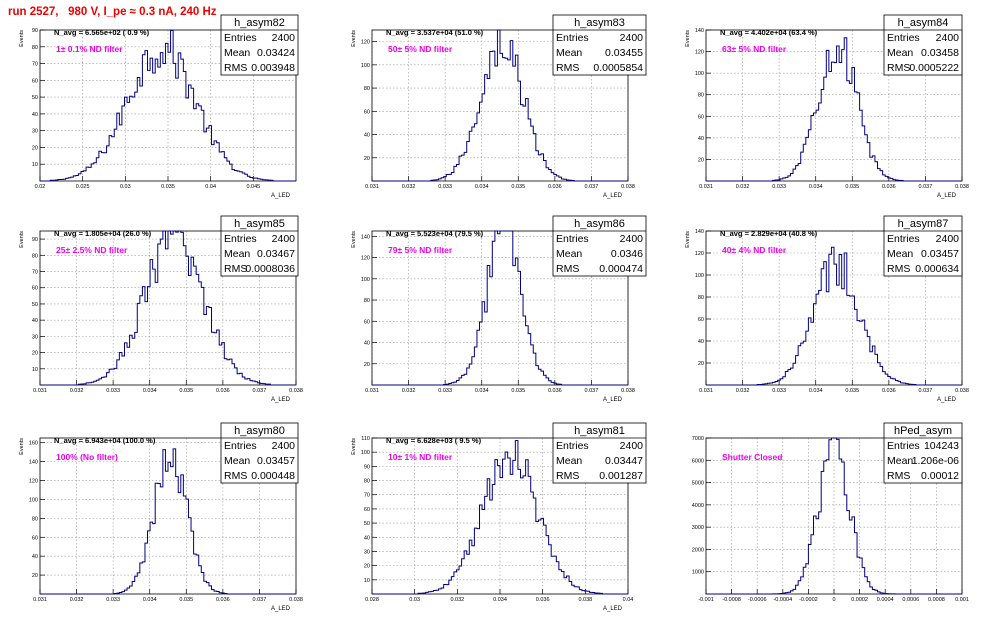 This screenshot has height=622, width=996. What do you see at coordinates (112, 12) in the screenshot?
I see `run-title: run 2527, 980 V, I_pe ≈ 0.3 nA, 240 Hz` at bounding box center [112, 12].